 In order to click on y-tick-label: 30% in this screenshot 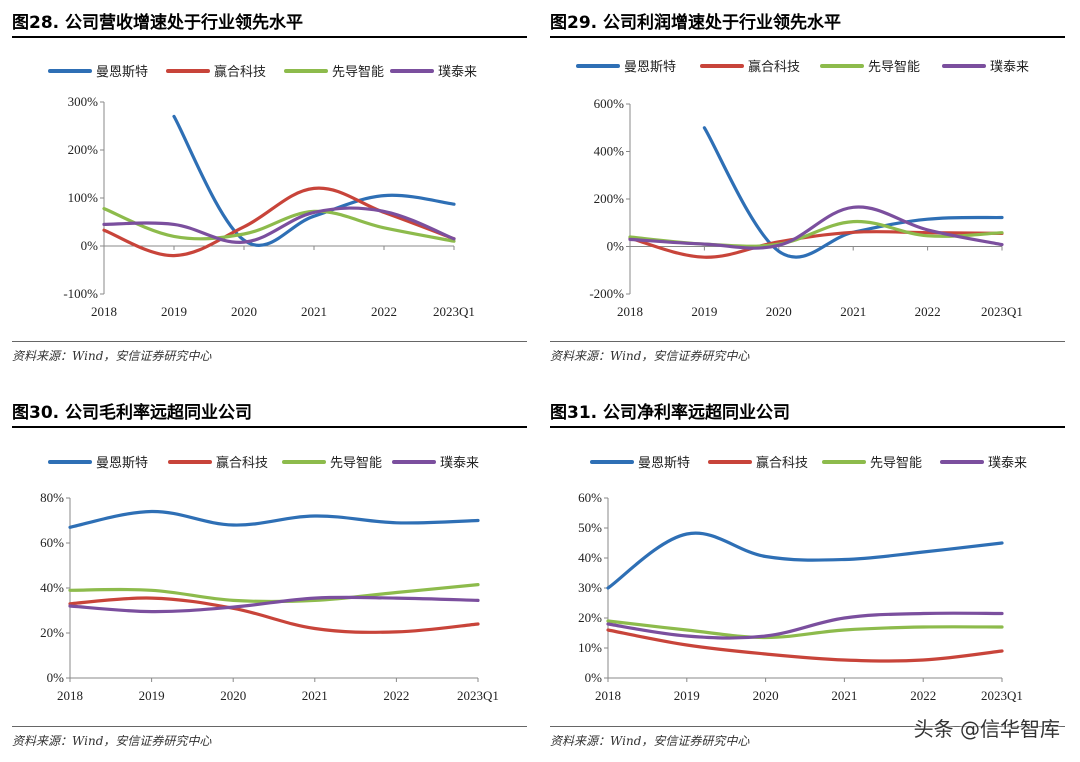, I will do `click(590, 587)`.